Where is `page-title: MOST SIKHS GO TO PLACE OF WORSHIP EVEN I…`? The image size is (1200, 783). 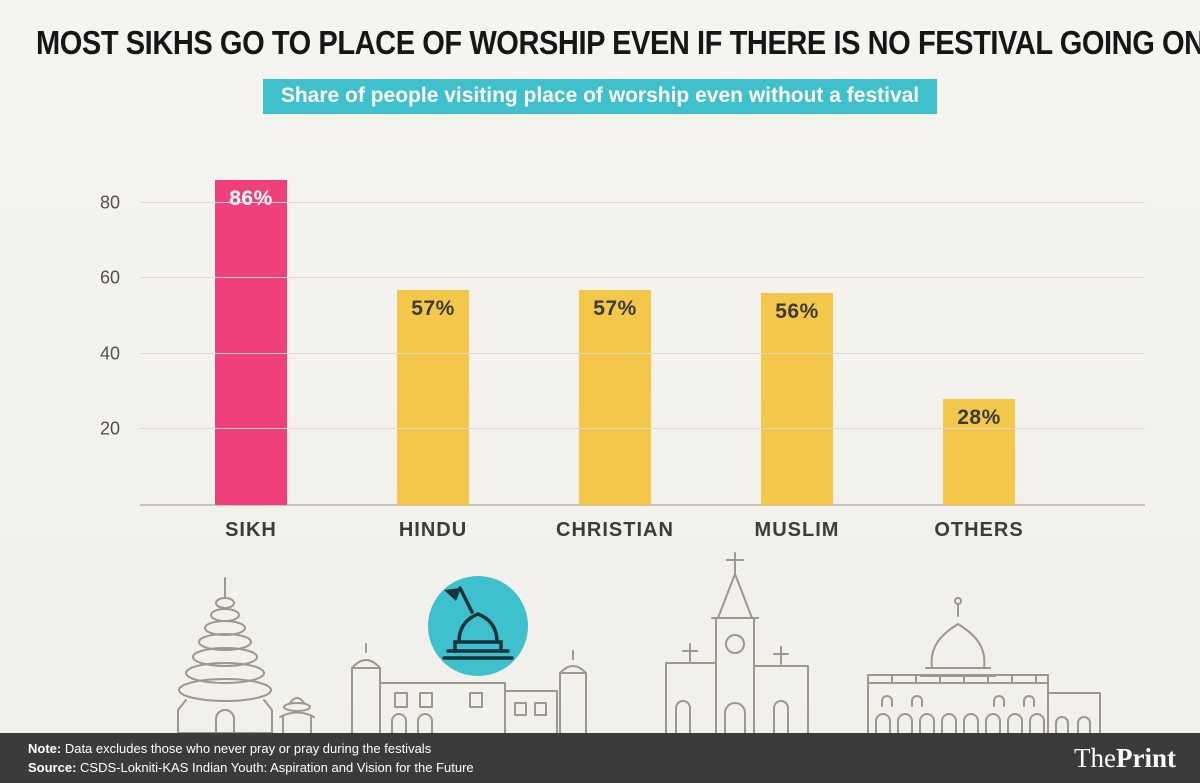 page-title: MOST SIKHS GO TO PLACE OF WORSHIP EVEN I… is located at coordinates (618, 42).